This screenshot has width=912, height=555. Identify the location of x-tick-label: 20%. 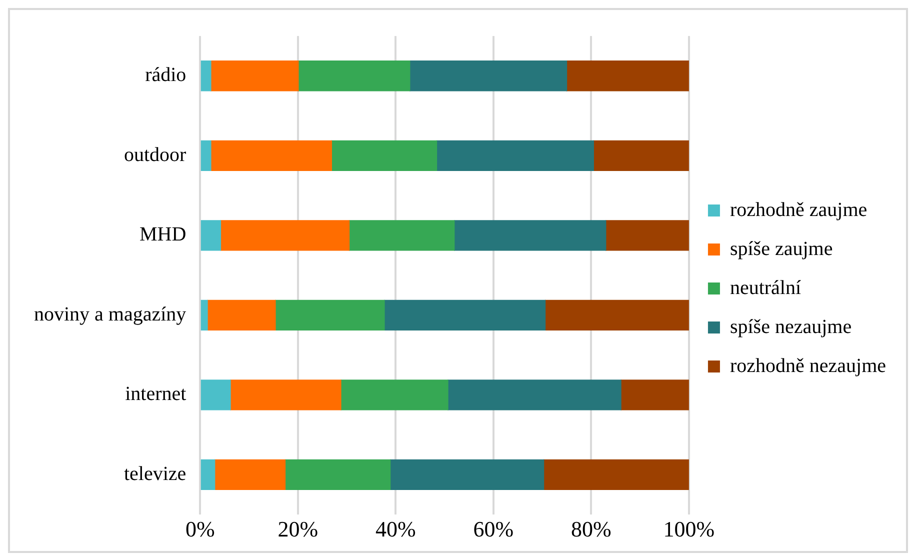
(298, 529).